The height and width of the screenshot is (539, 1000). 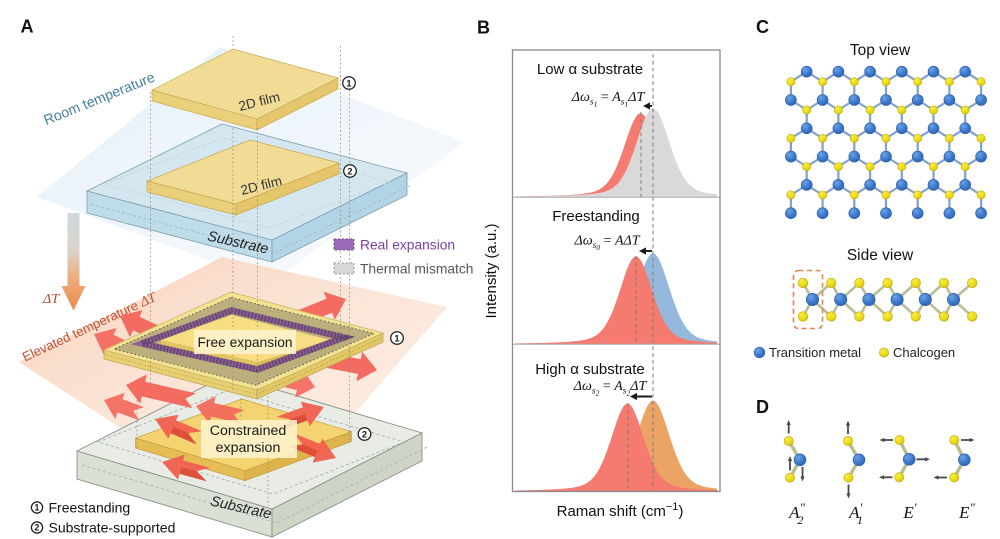 I want to click on svg-text:A″2: A″ 2, so click(x=796, y=513).